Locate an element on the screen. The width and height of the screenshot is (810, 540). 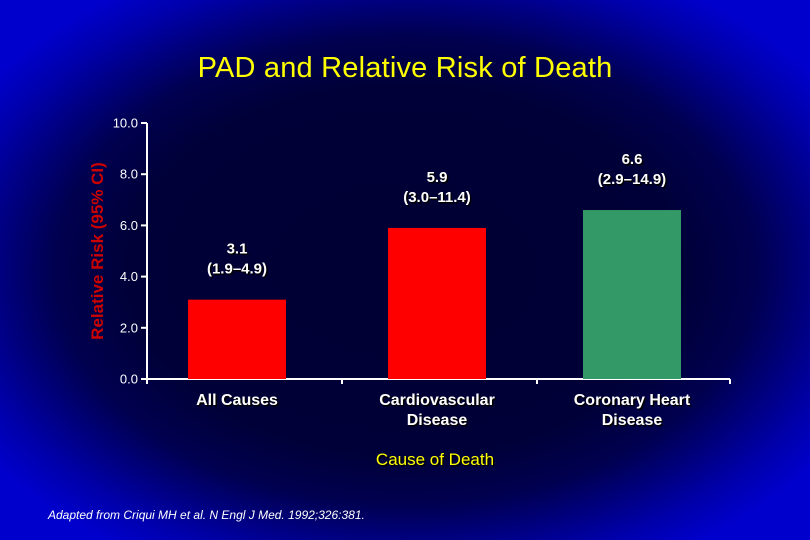
data-label-ci-shadow: (1.9–4.9) is located at coordinates (238, 270).